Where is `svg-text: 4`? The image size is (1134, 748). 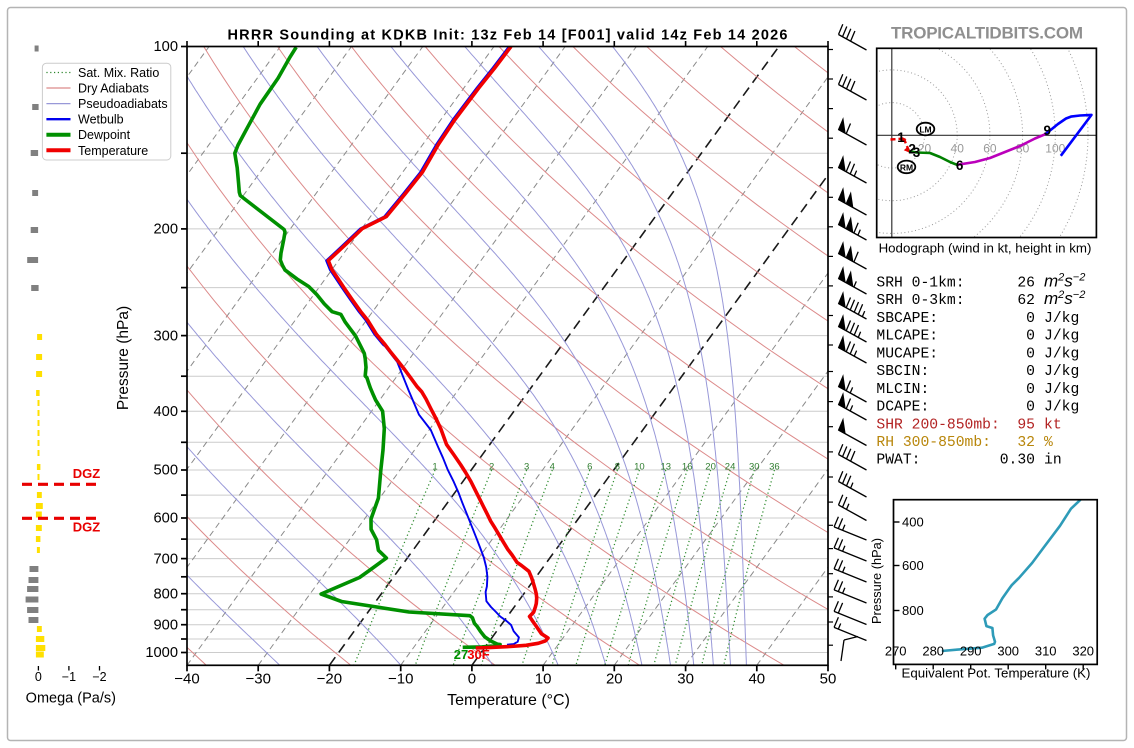 svg-text: 4 is located at coordinates (552, 467).